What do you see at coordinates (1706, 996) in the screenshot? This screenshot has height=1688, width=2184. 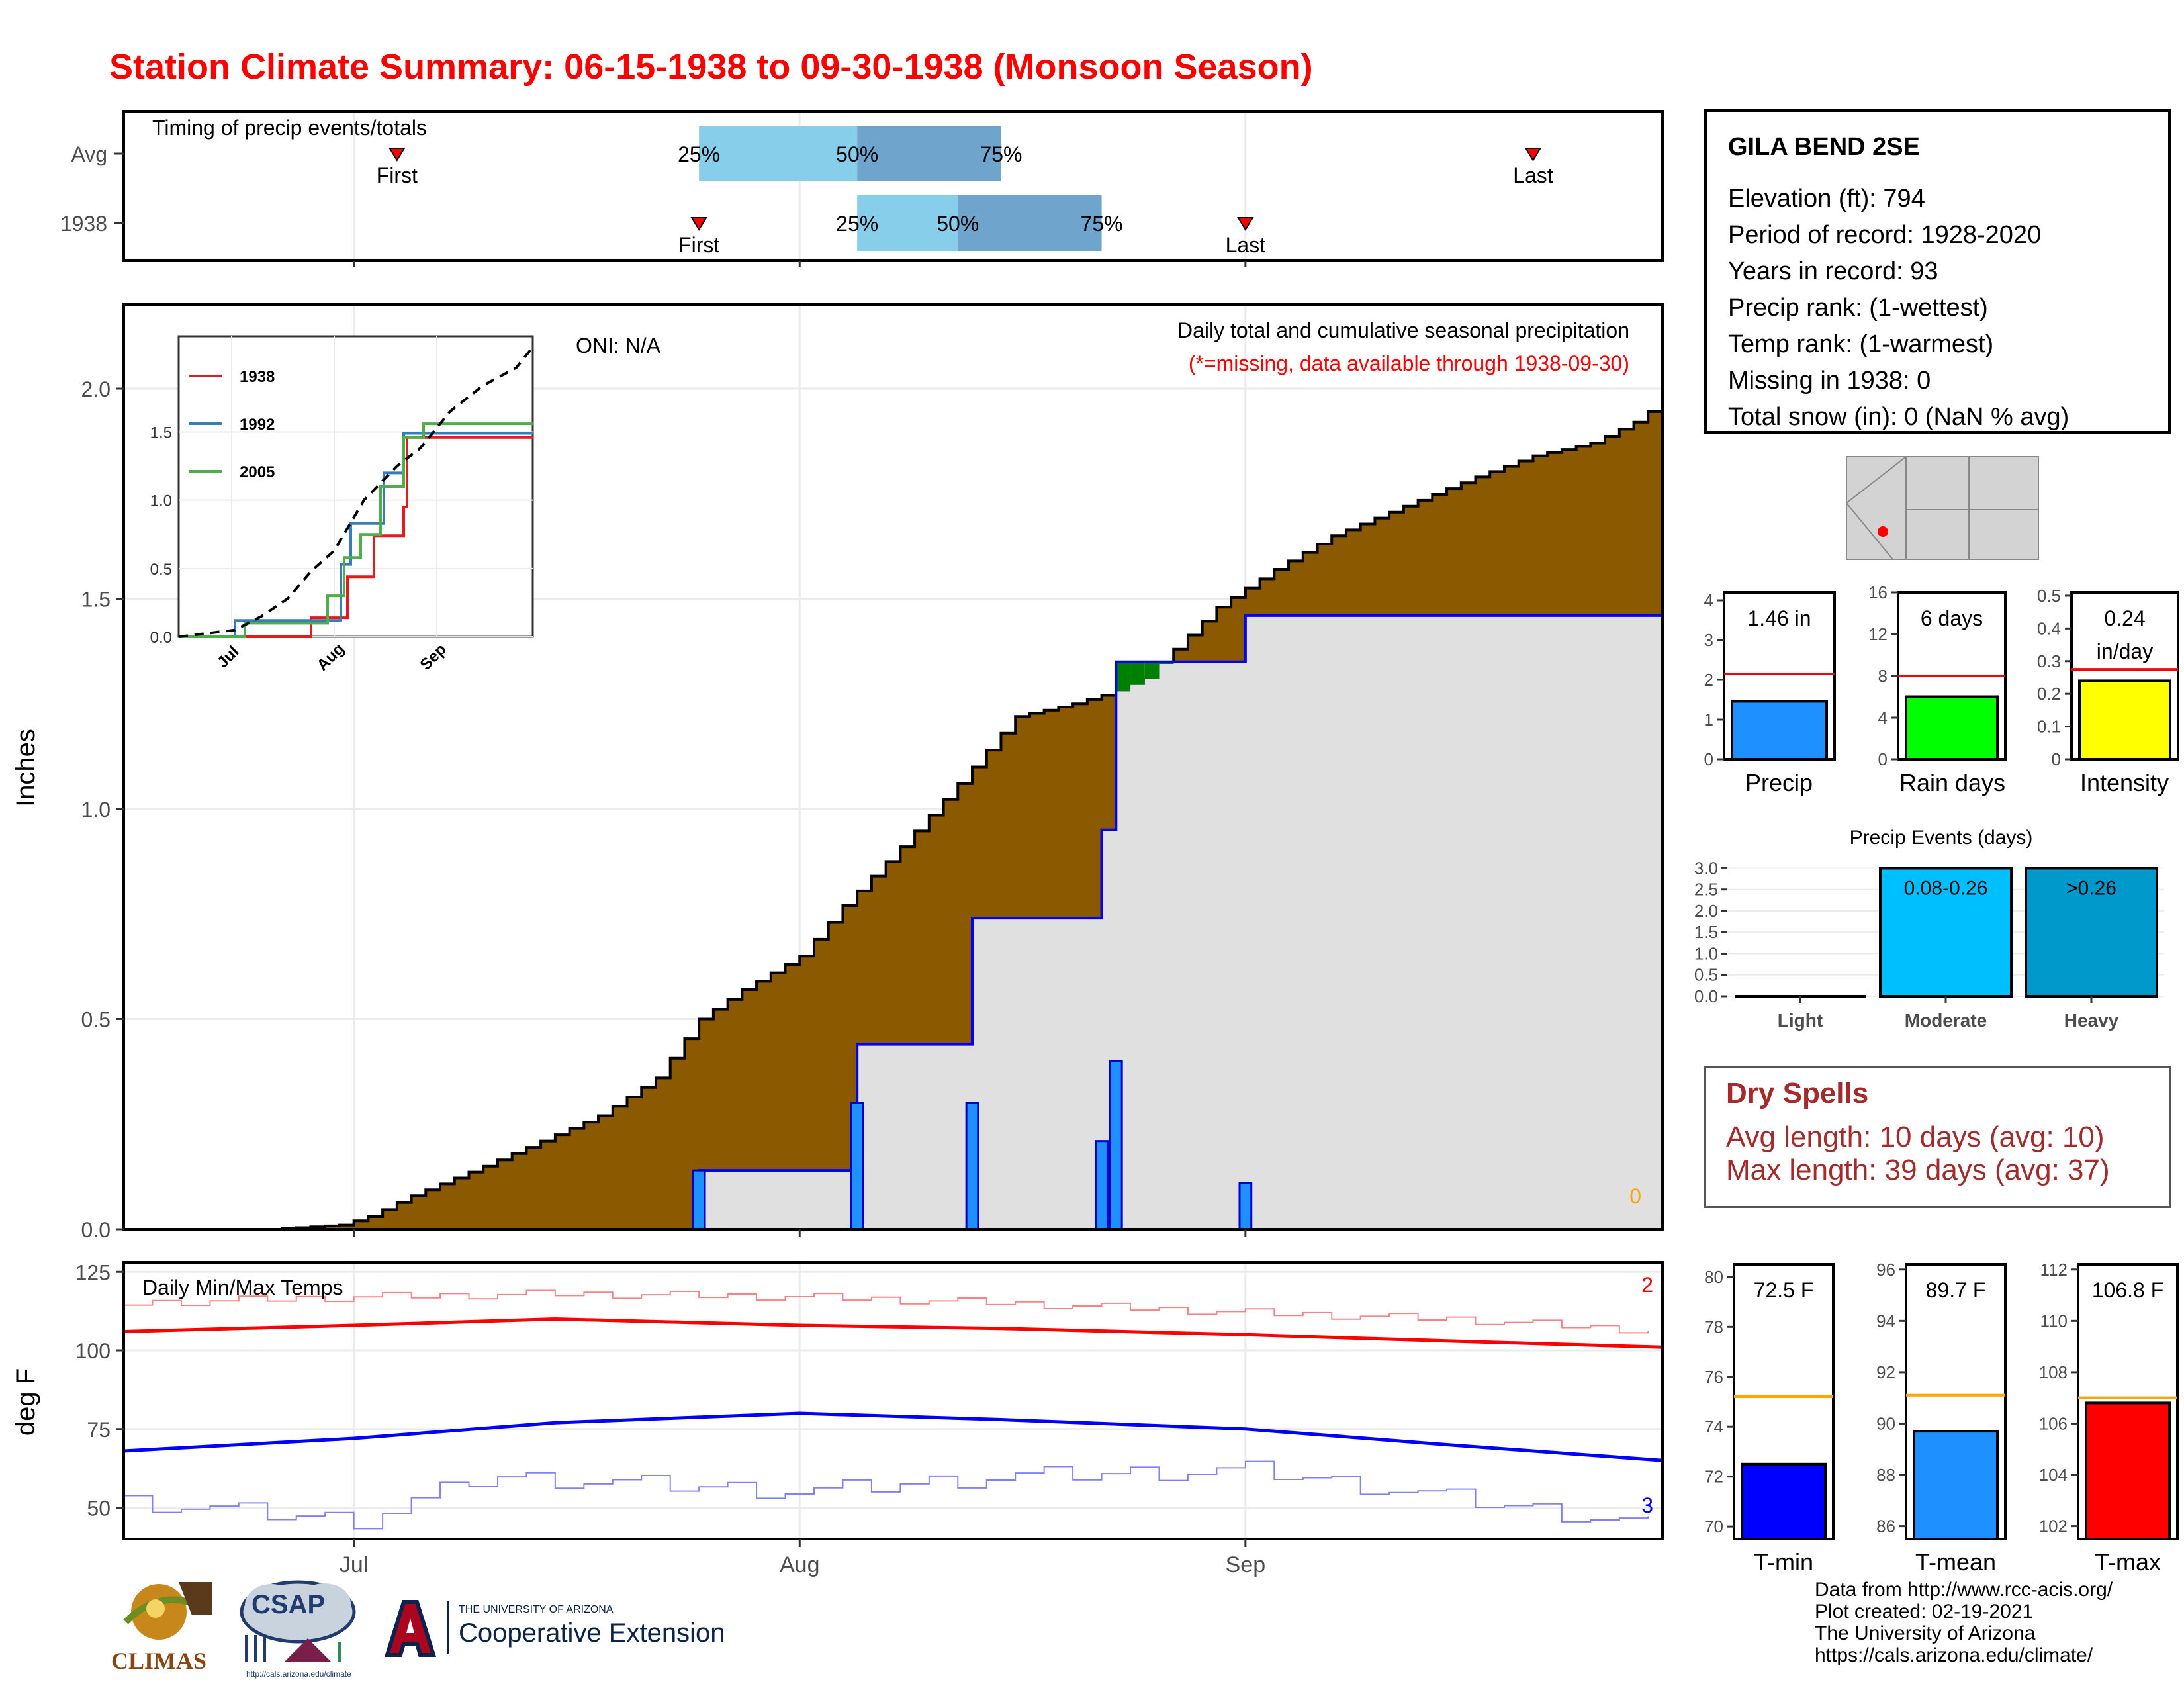 I see `events-y-tick-label: 0.0` at bounding box center [1706, 996].